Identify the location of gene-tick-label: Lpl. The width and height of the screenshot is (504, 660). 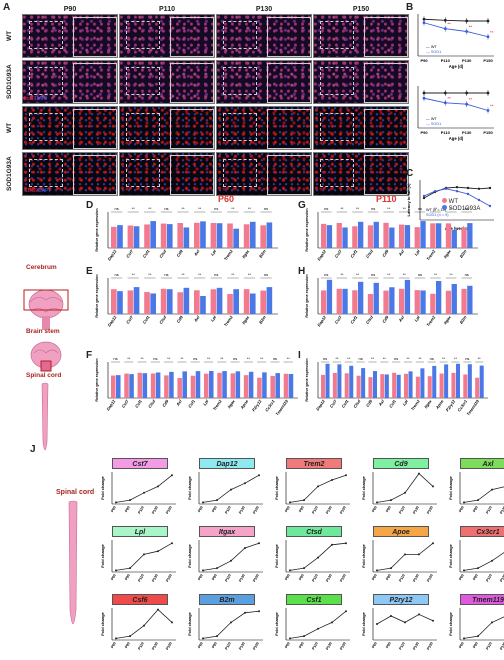
(214, 318).